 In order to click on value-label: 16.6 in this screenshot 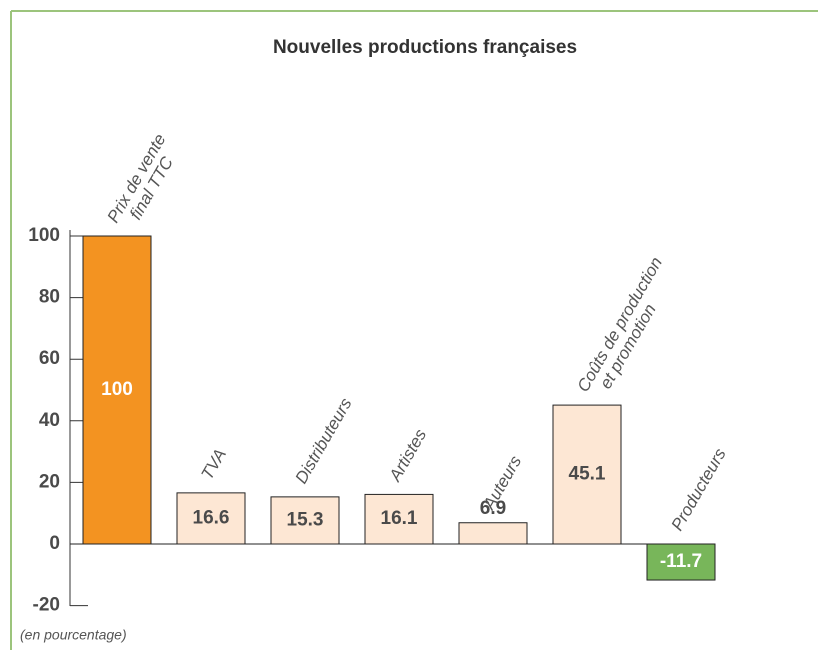, I will do `click(211, 517)`.